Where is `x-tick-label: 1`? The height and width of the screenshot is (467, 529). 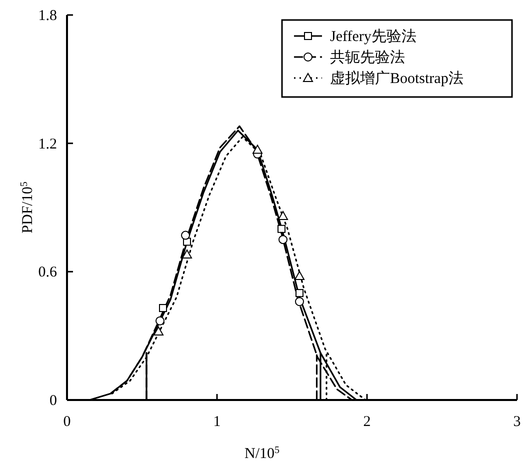
x-tick-label: 1 is located at coordinates (217, 422).